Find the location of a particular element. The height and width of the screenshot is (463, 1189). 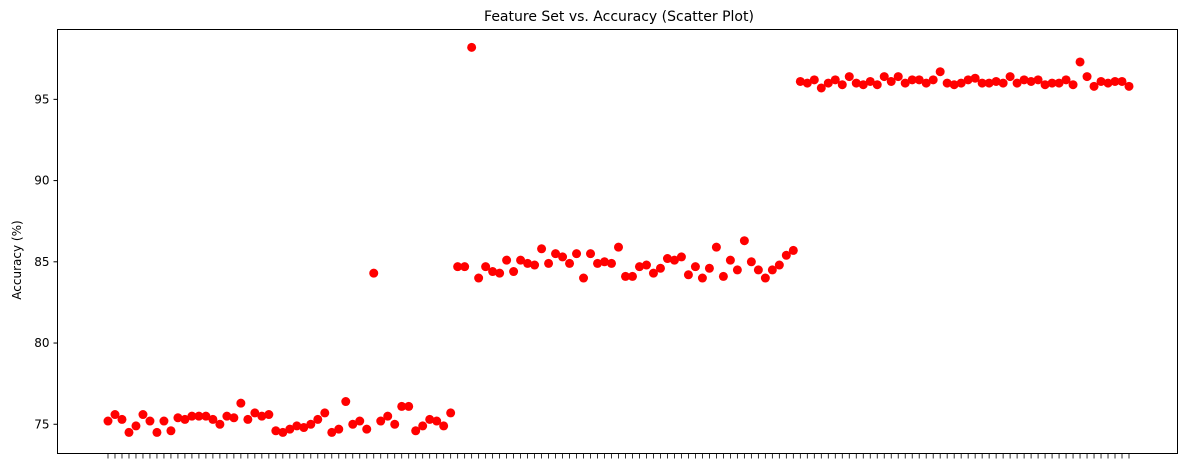

y-axis-ticks: 75 80 85 90 95 is located at coordinates (46, 261).